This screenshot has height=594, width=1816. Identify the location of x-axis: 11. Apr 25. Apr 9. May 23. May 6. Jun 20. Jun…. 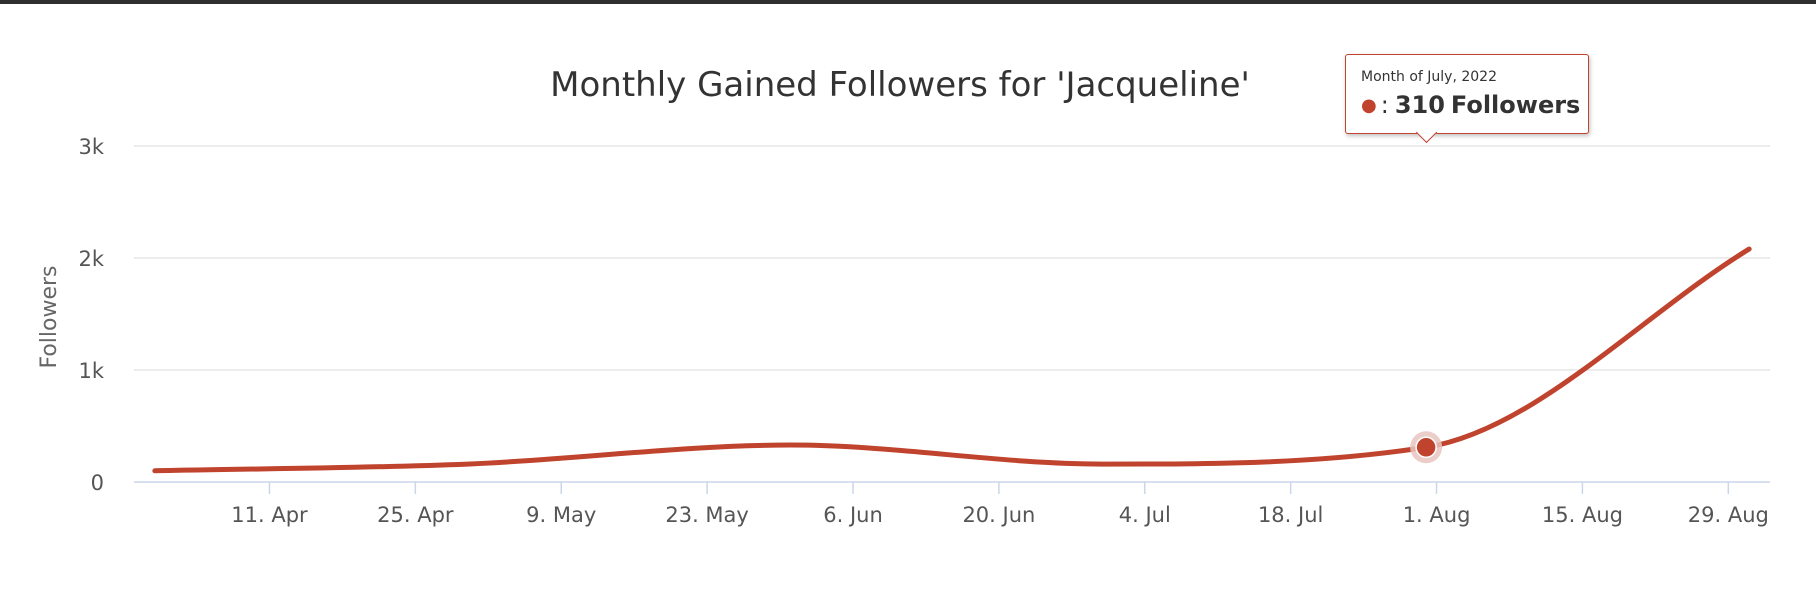
(952, 504).